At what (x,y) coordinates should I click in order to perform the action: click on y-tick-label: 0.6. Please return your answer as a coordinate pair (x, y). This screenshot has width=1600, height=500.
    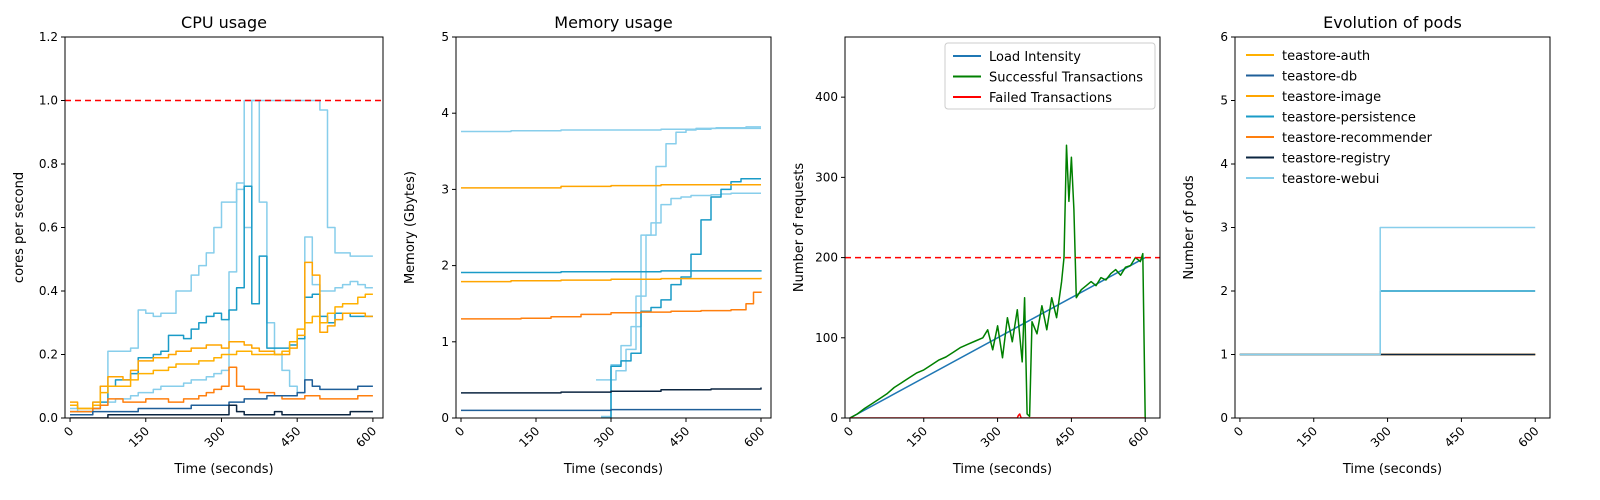
    Looking at the image, I should click on (48, 228).